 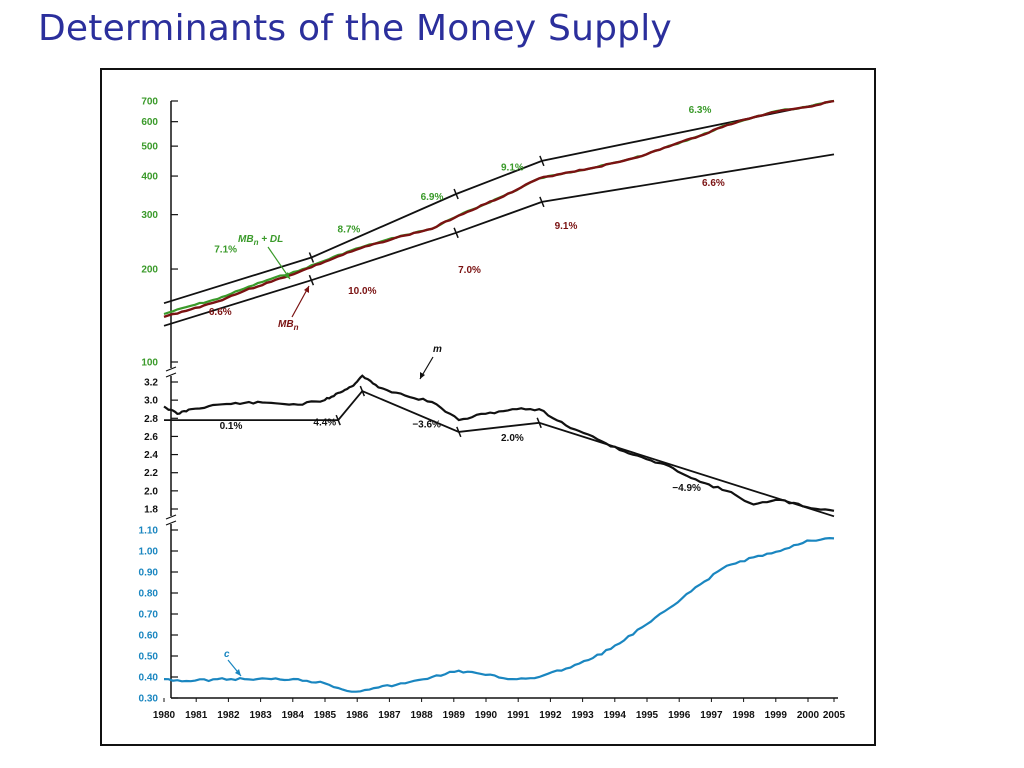 What do you see at coordinates (149, 147) in the screenshot?
I see `y-tick-label-p1: 500` at bounding box center [149, 147].